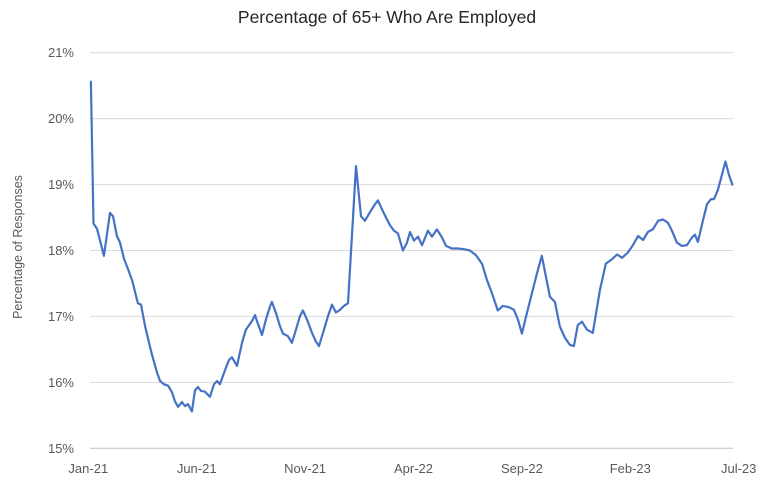 This screenshot has height=491, width=768. I want to click on x-tick-label: Jan-21, so click(88, 468).